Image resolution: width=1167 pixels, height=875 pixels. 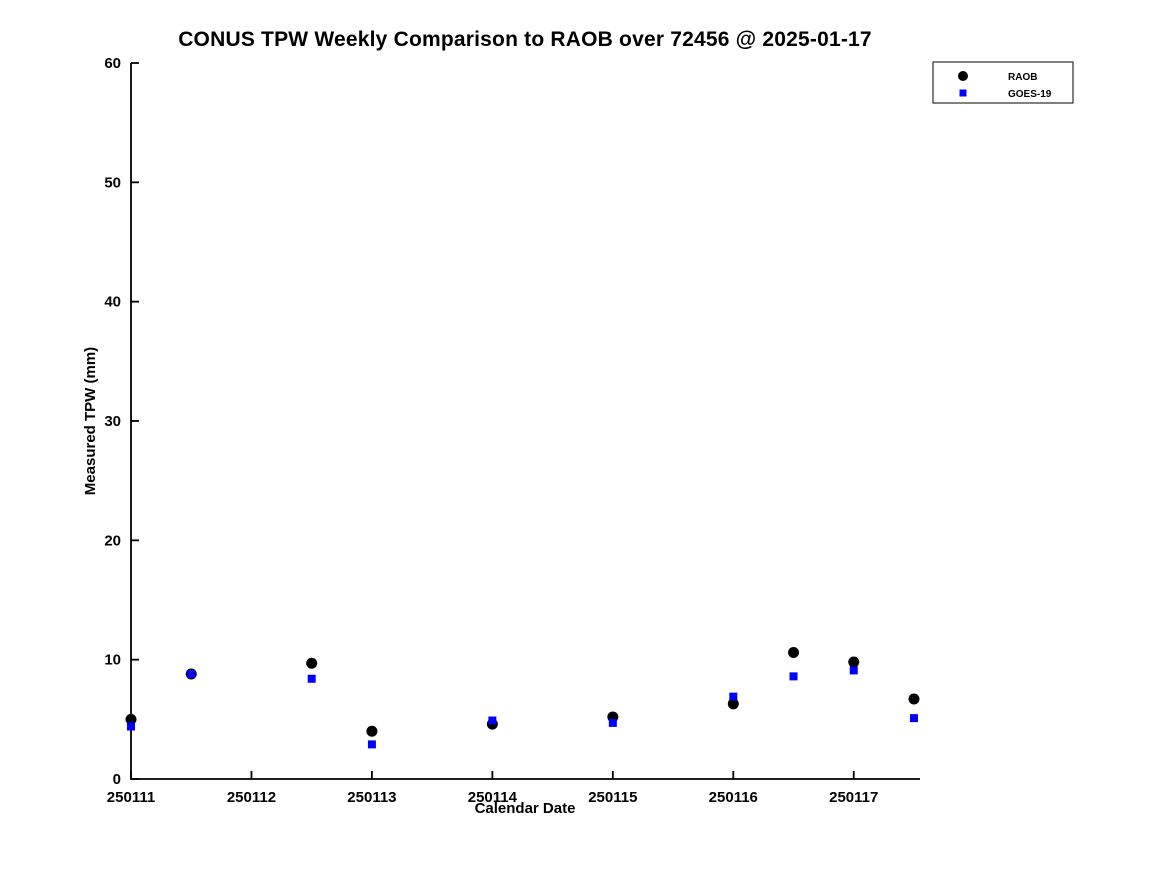 What do you see at coordinates (1022, 77) in the screenshot?
I see `legend-raob-label: RAOB` at bounding box center [1022, 77].